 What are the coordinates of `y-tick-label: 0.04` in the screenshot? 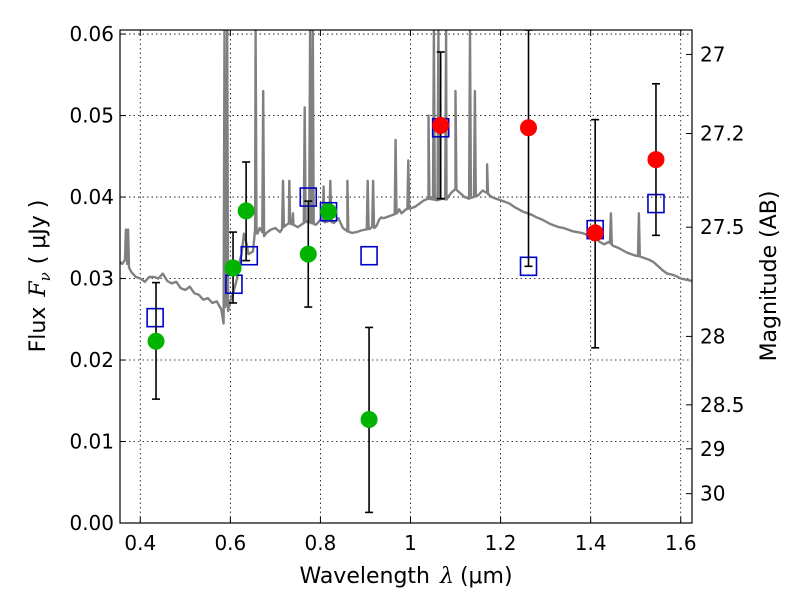 It's located at (91, 197).